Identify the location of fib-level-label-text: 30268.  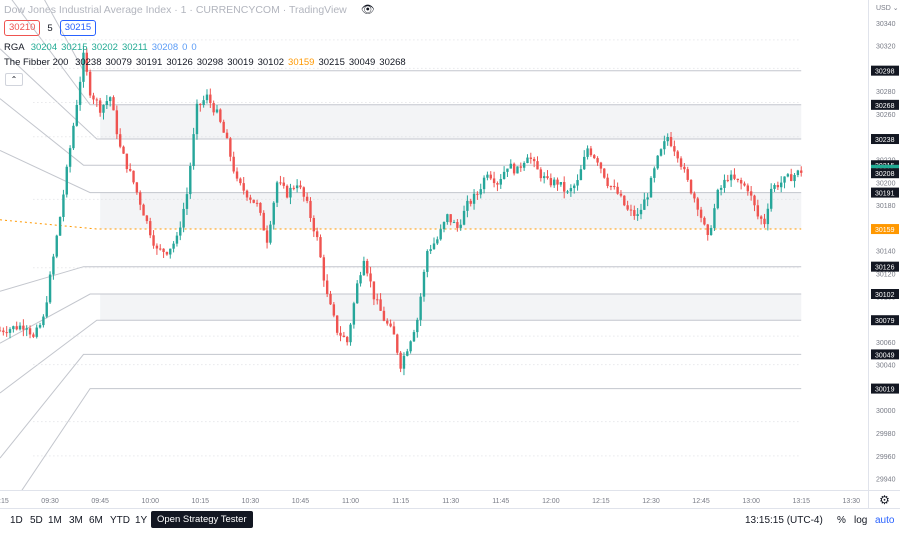
(885, 106).